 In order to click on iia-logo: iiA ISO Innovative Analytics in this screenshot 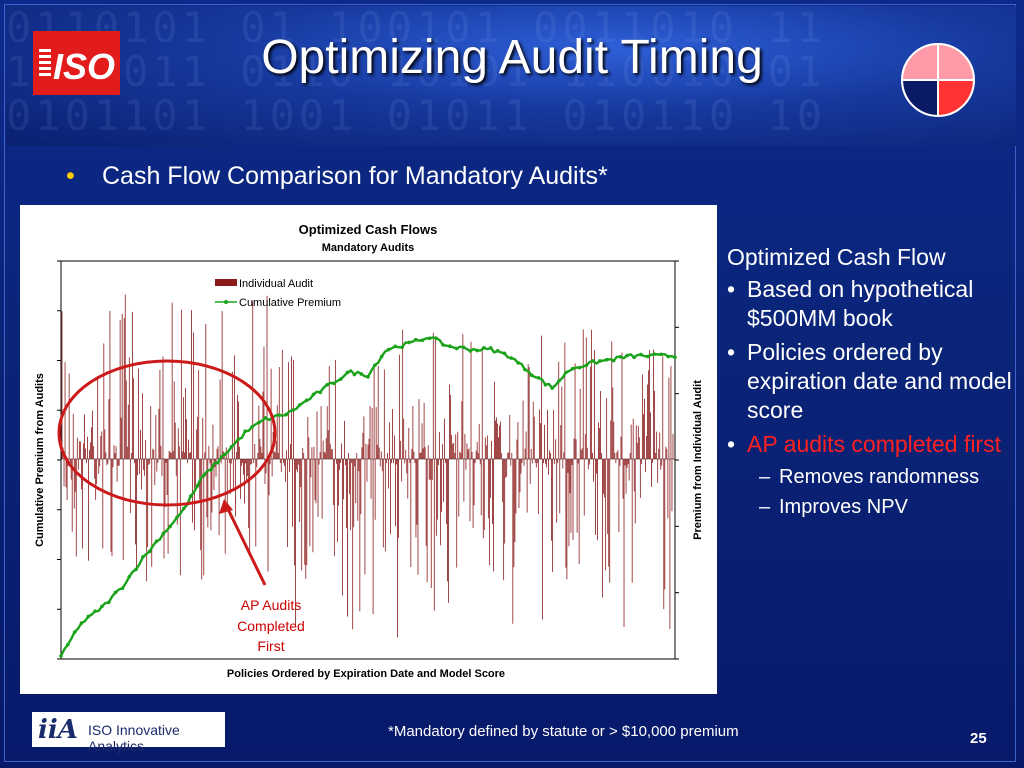, I will do `click(128, 733)`.